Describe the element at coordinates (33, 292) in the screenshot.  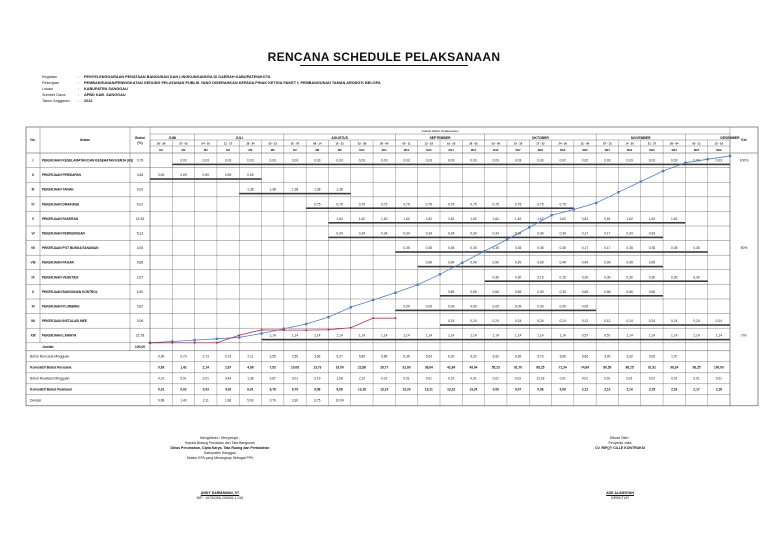
I see `row-no: X` at that location.